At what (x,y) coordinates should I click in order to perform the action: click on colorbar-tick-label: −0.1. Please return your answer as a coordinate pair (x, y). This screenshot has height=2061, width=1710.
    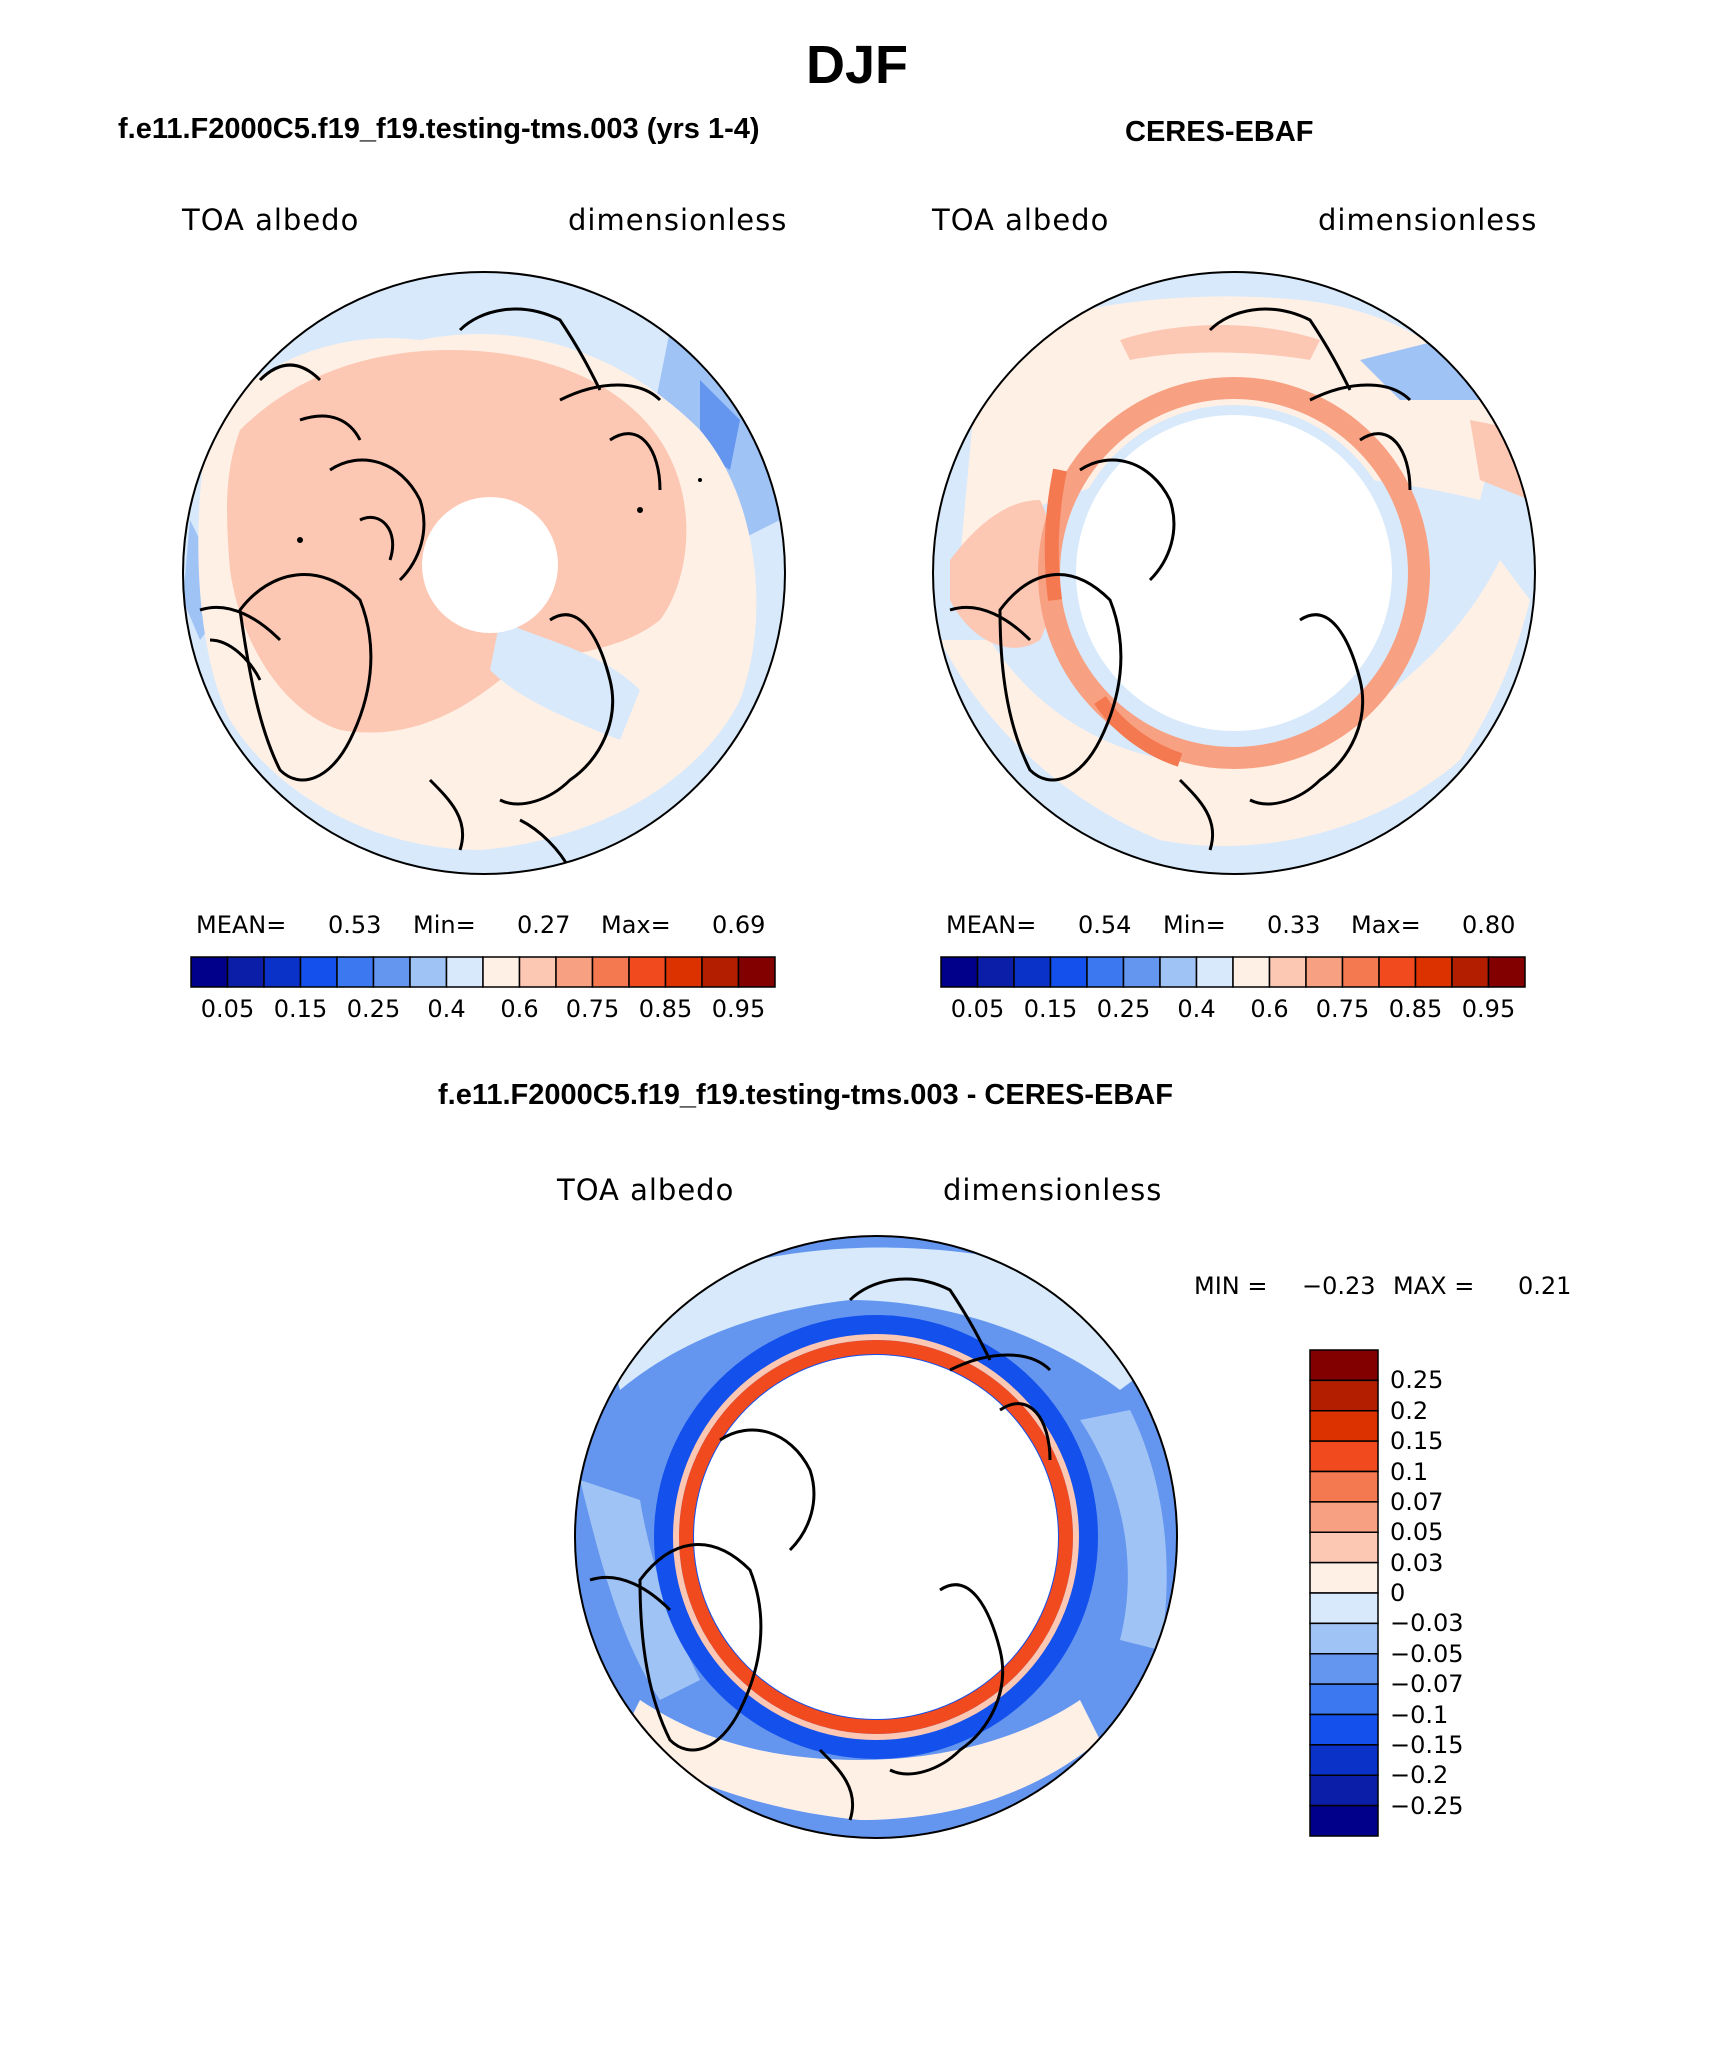
    Looking at the image, I should click on (1419, 1714).